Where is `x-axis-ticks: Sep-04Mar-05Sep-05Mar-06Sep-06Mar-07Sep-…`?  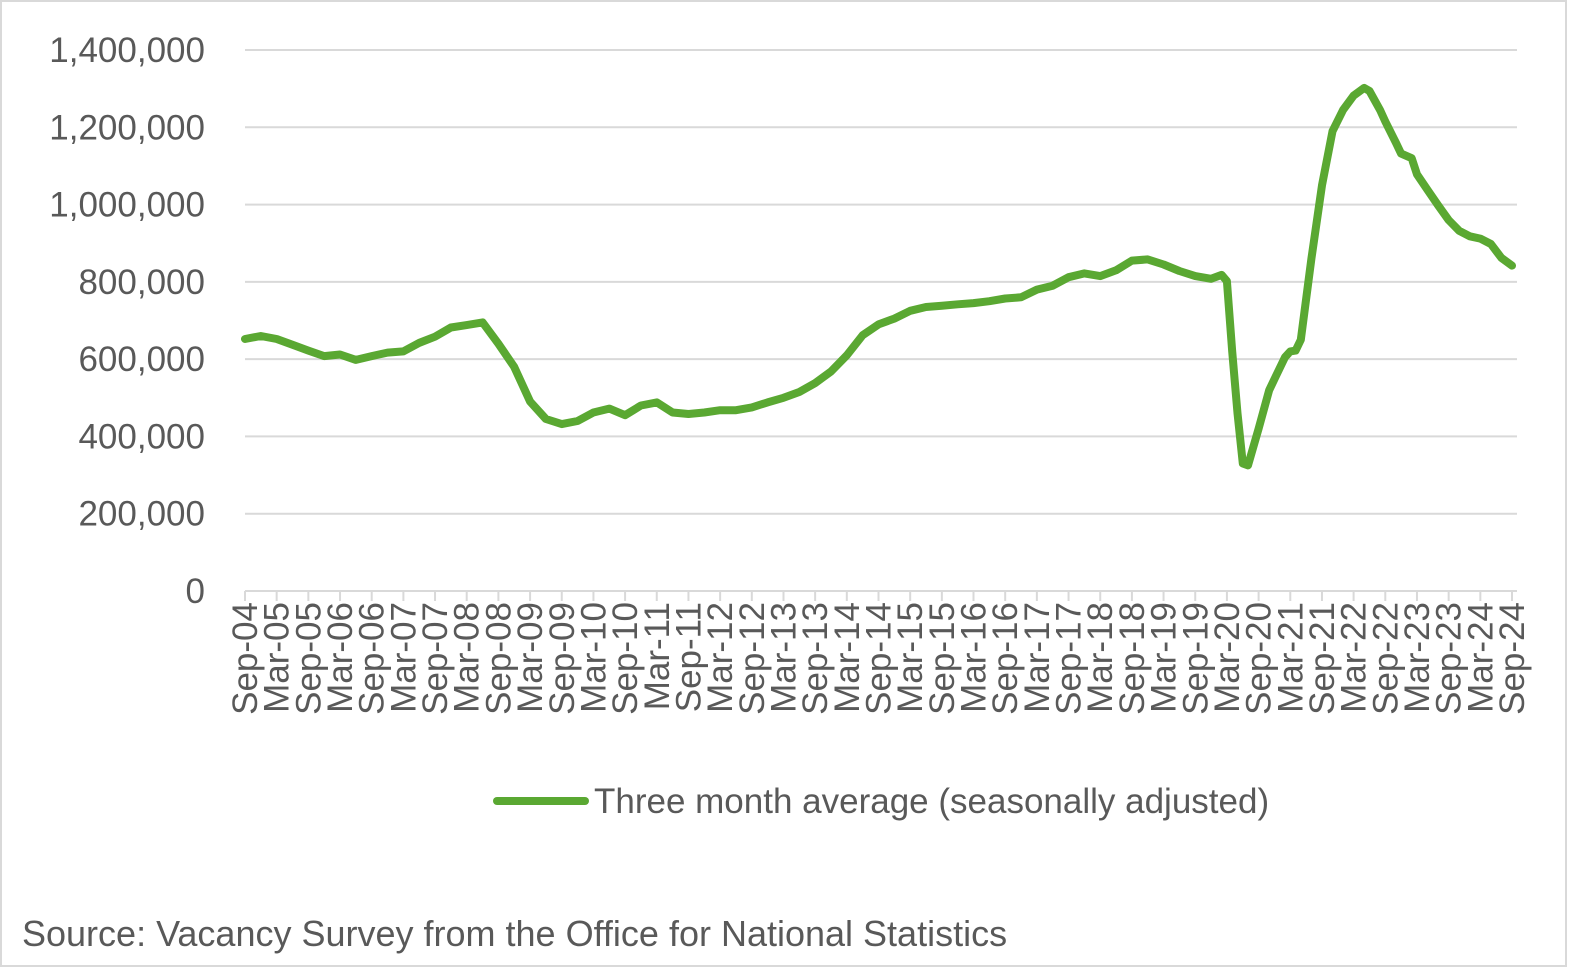 x-axis-ticks: Sep-04Mar-05Sep-05Mar-06Sep-06Mar-07Sep-… is located at coordinates (879, 658).